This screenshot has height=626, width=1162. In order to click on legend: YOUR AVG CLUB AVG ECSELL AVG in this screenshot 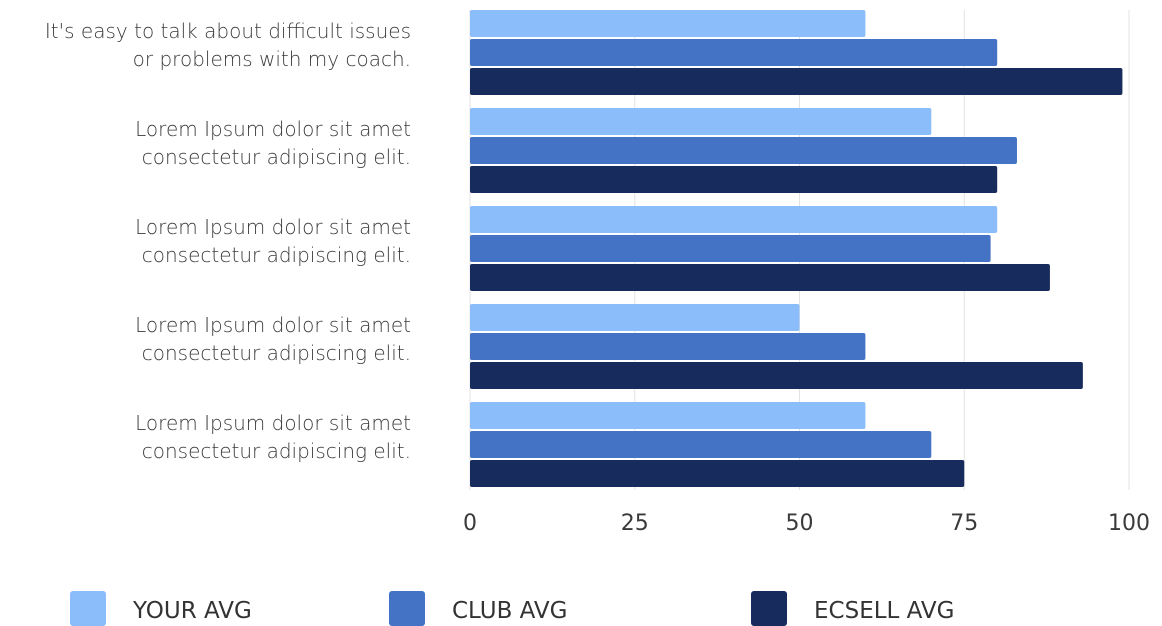, I will do `click(512, 608)`.